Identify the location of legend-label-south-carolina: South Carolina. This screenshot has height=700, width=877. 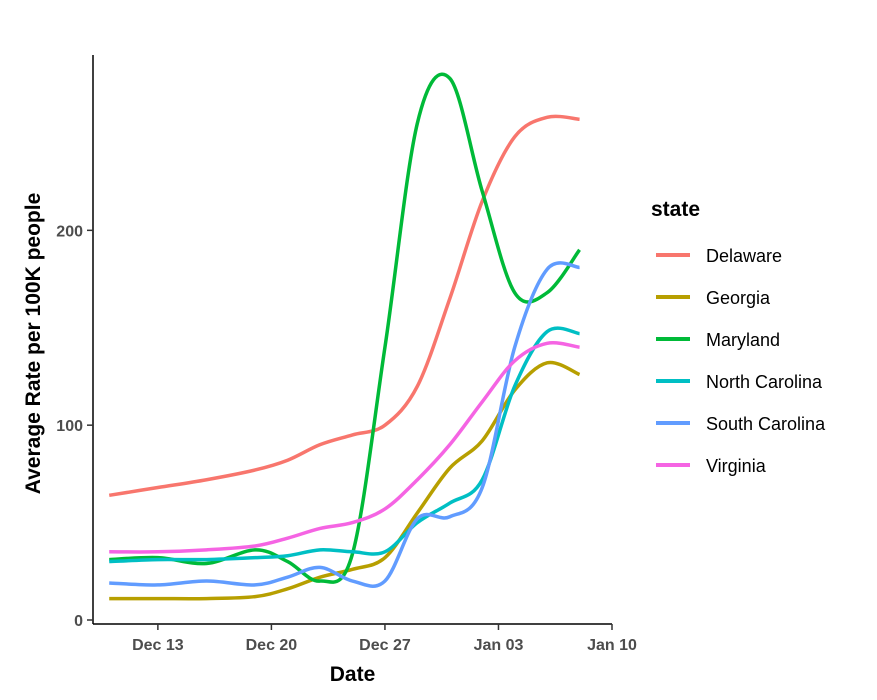
(766, 424).